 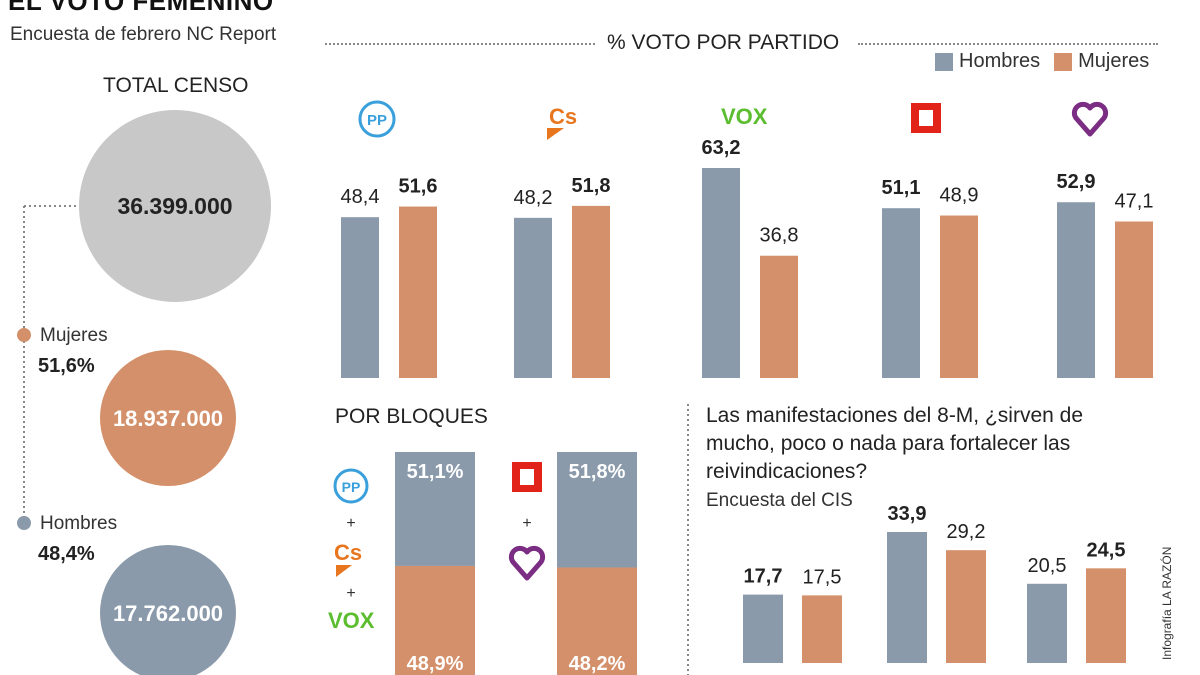 I want to click on data-label: 51,6, so click(x=418, y=187).